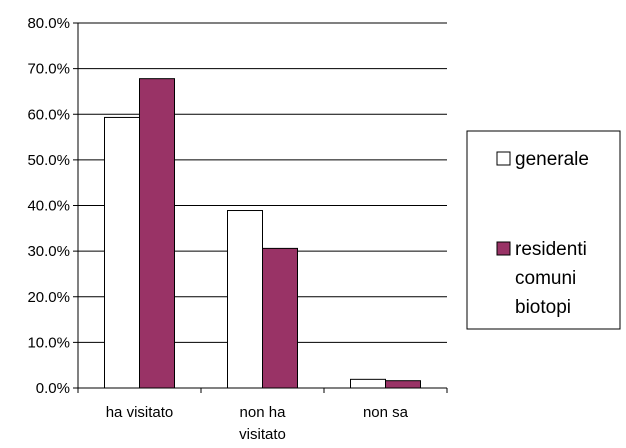 The width and height of the screenshot is (626, 448). I want to click on y-tick-label: 70.0%, so click(48, 69).